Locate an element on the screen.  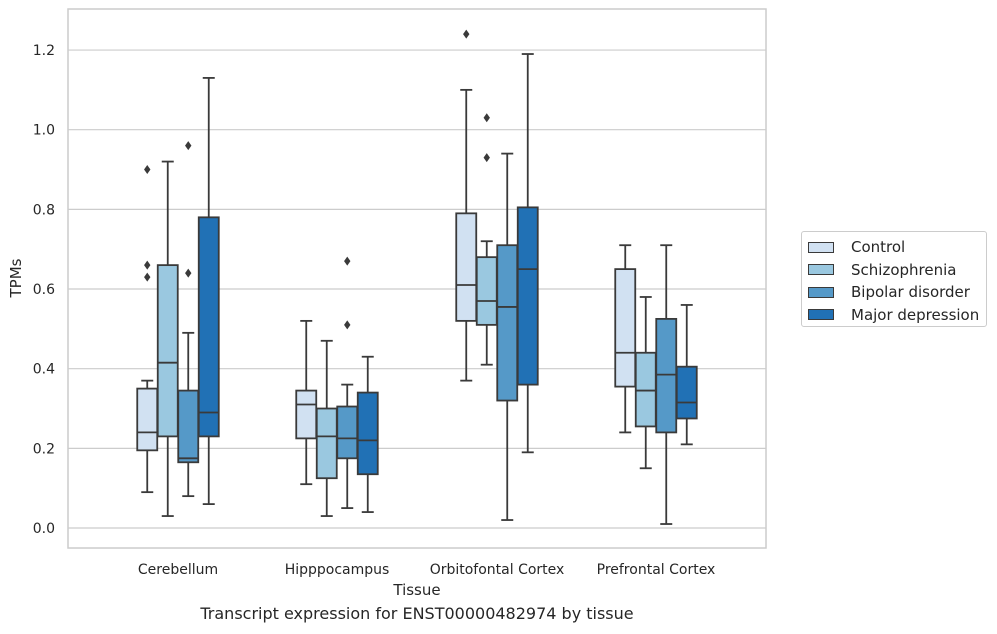
y-tick-label: 1.0 is located at coordinates (44, 131).